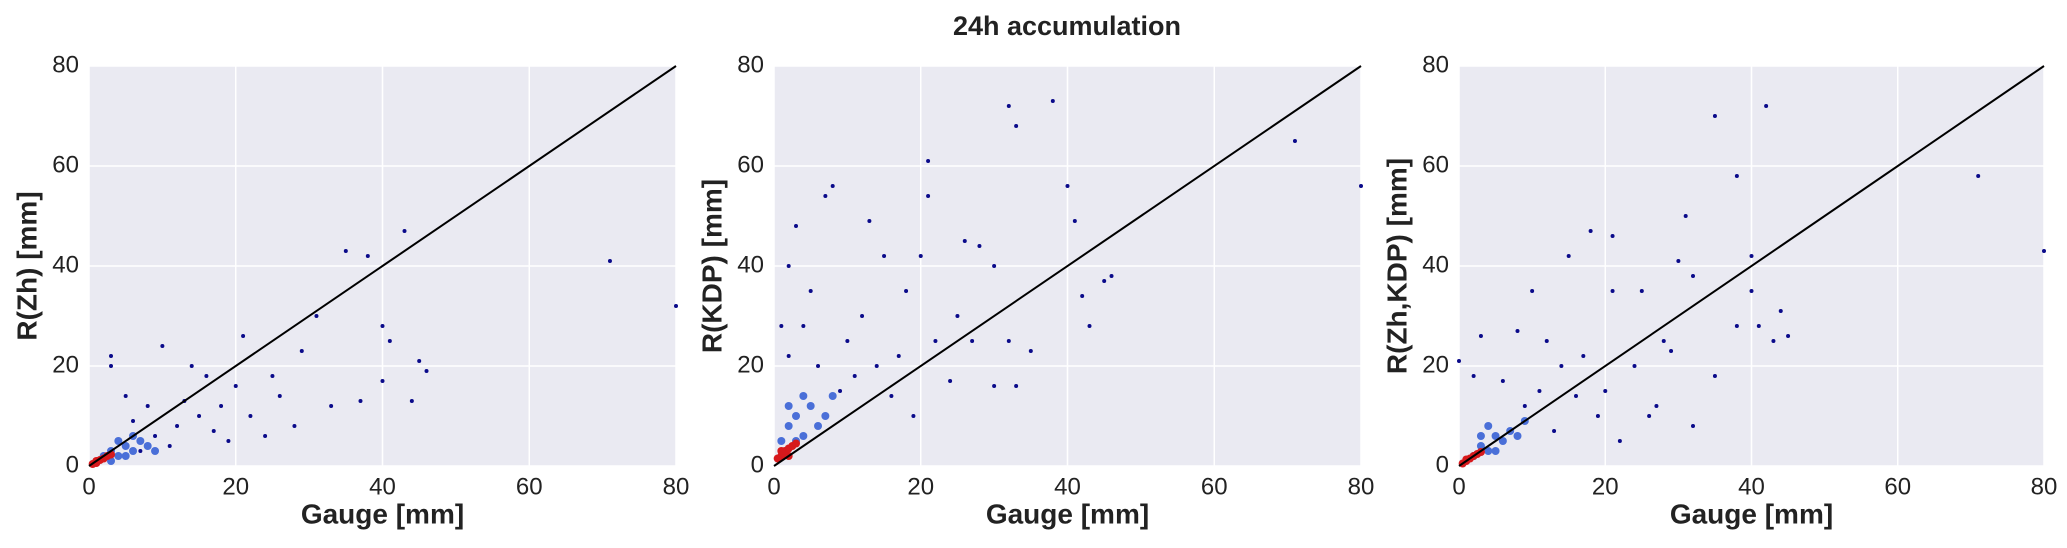  What do you see at coordinates (750, 164) in the screenshot?
I see `y-tick-label: 60` at bounding box center [750, 164].